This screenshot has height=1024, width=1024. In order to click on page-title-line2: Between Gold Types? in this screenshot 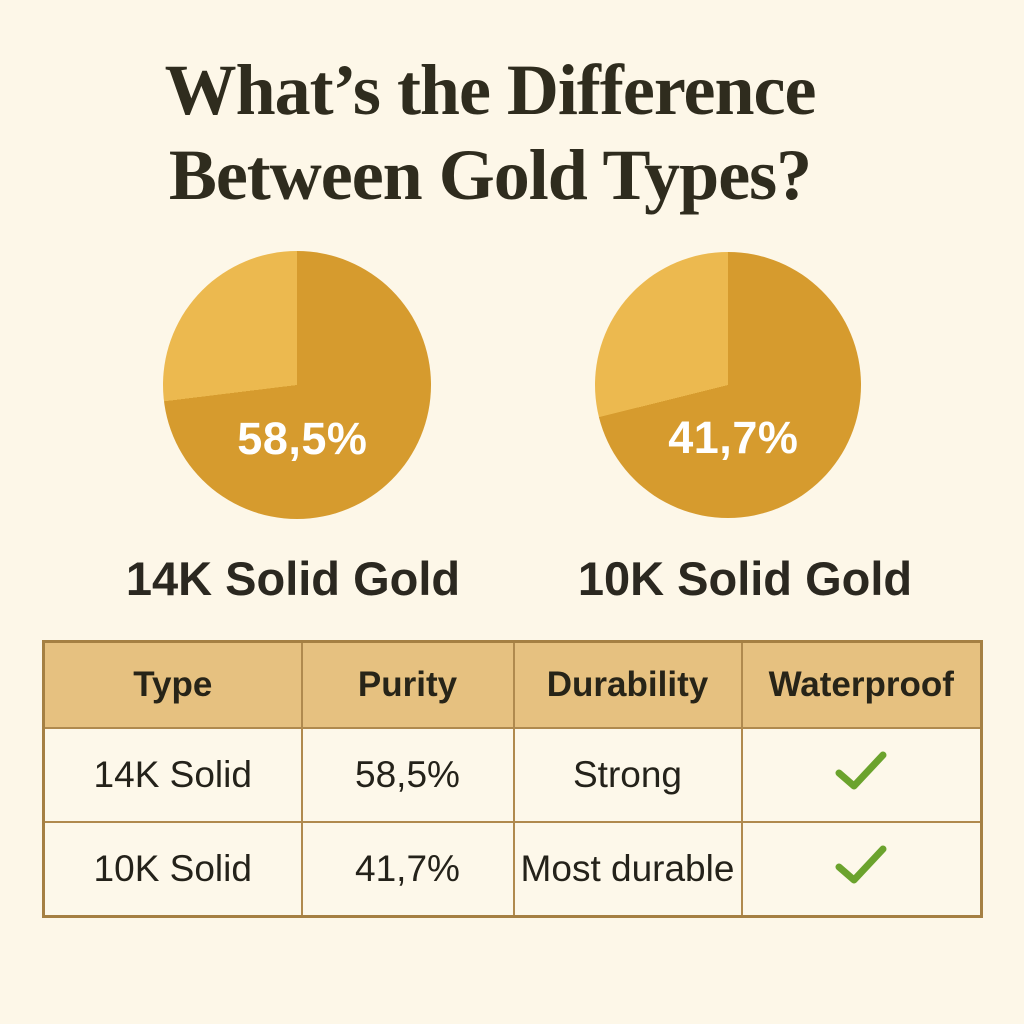, I will do `click(490, 174)`.